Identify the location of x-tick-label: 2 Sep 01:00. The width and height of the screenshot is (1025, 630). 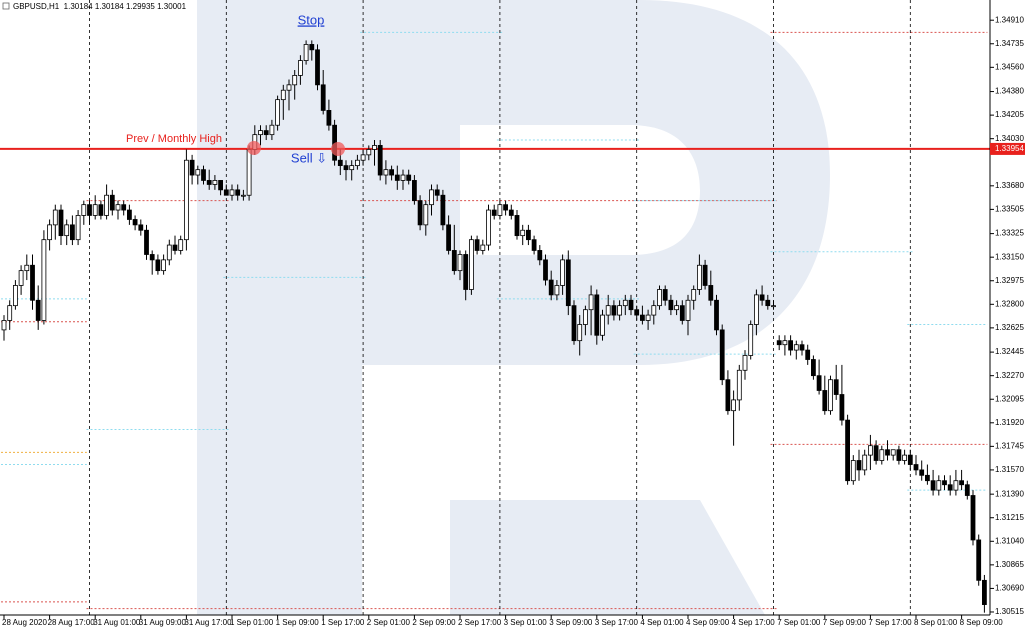
(389, 622).